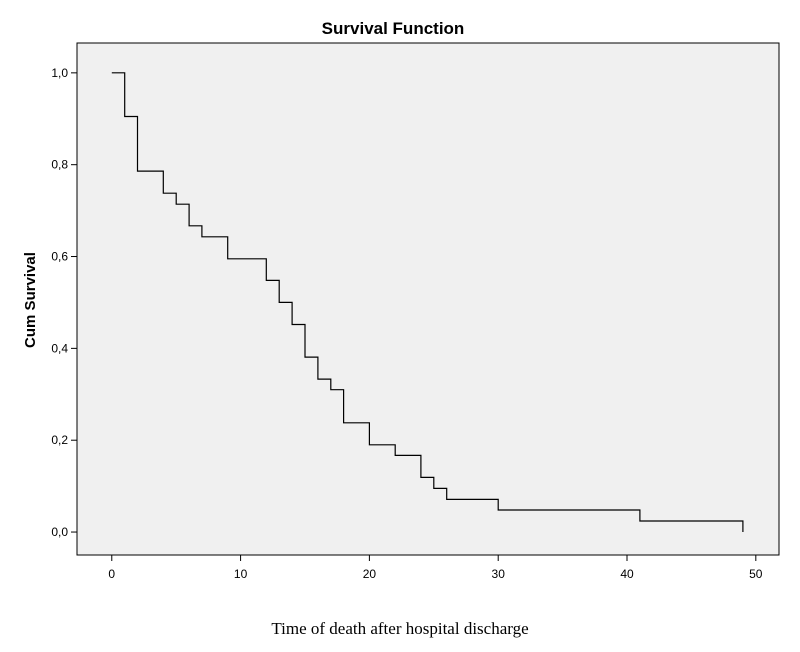 This screenshot has height=652, width=800. What do you see at coordinates (400, 628) in the screenshot?
I see `x-axis-label: Time of death after hospital discharge` at bounding box center [400, 628].